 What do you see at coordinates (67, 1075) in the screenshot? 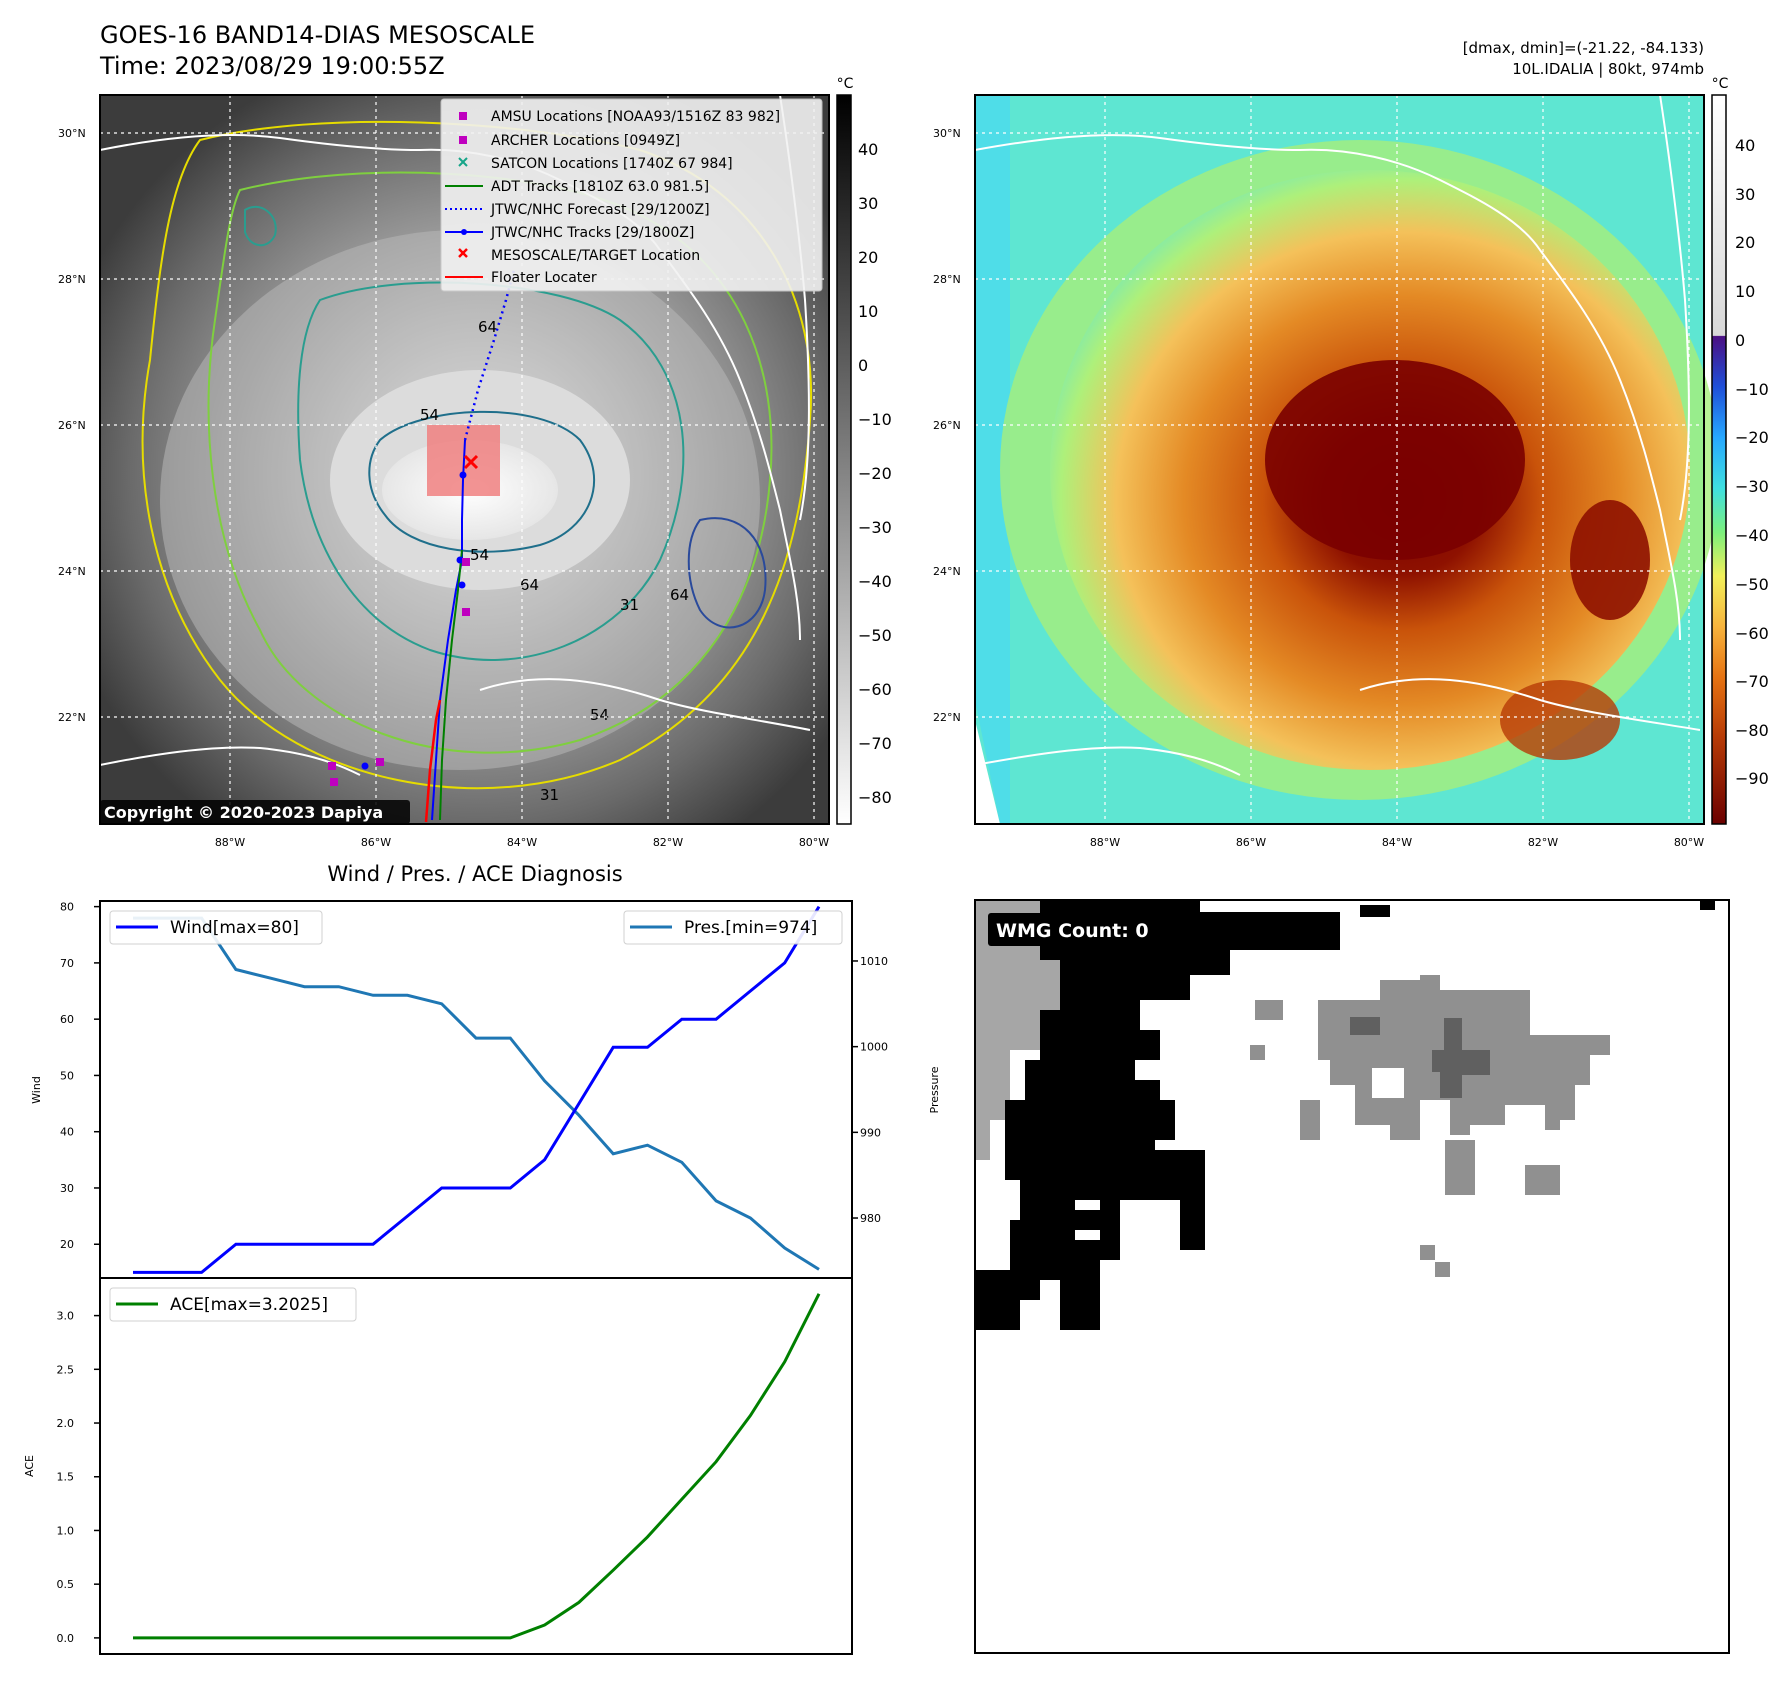
I see `wind-tick-label: 50` at bounding box center [67, 1075].